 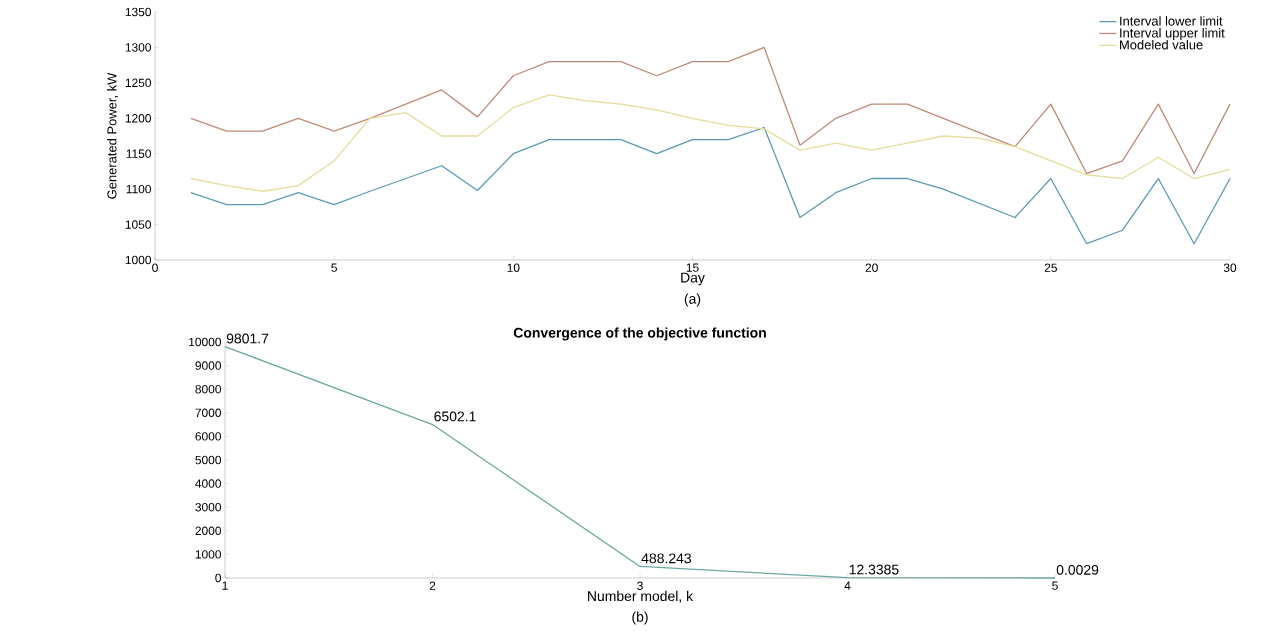 I want to click on y-axis-title: Generated Power, kW, so click(x=113, y=135).